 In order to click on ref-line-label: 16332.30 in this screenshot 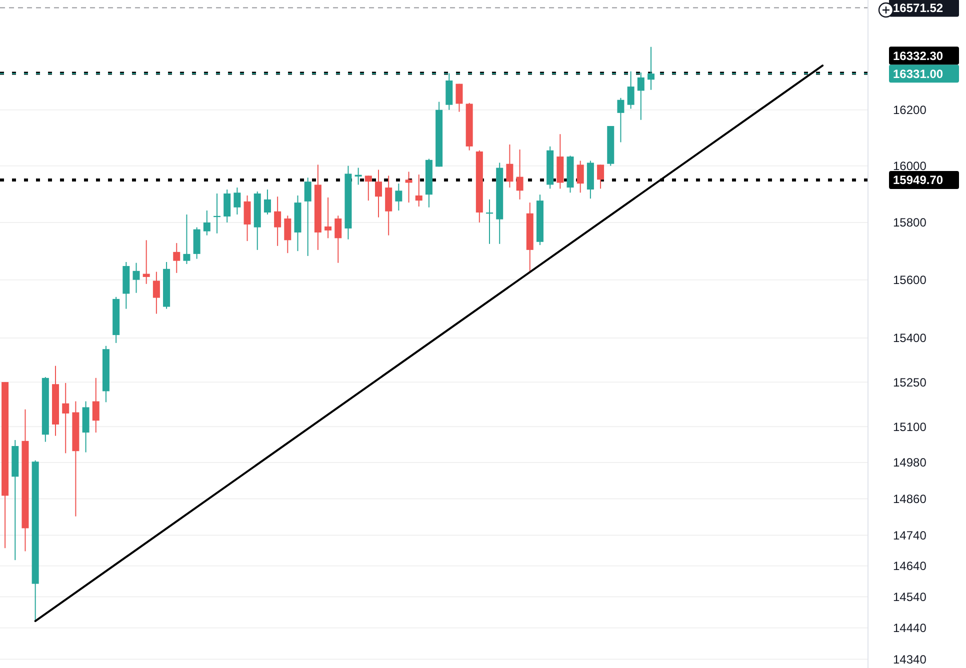, I will do `click(918, 55)`.